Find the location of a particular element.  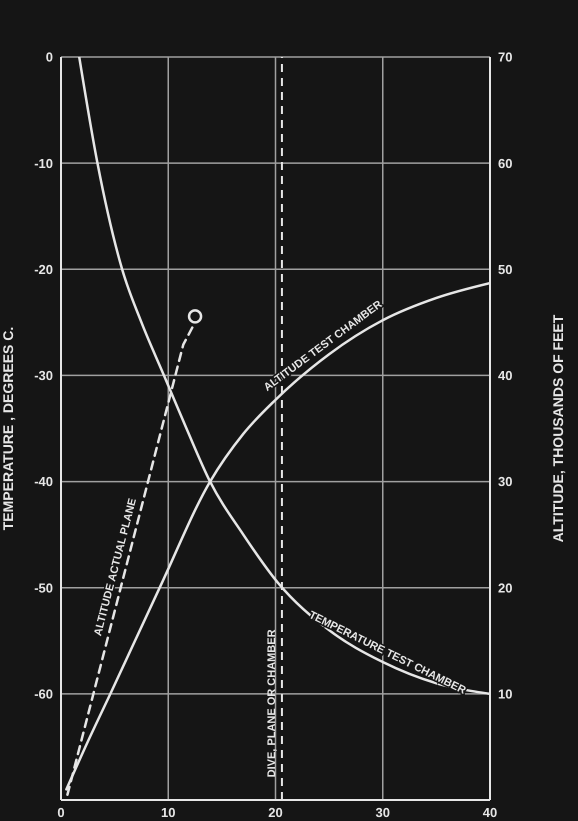

y-tick-label: -30 is located at coordinates (43, 376).